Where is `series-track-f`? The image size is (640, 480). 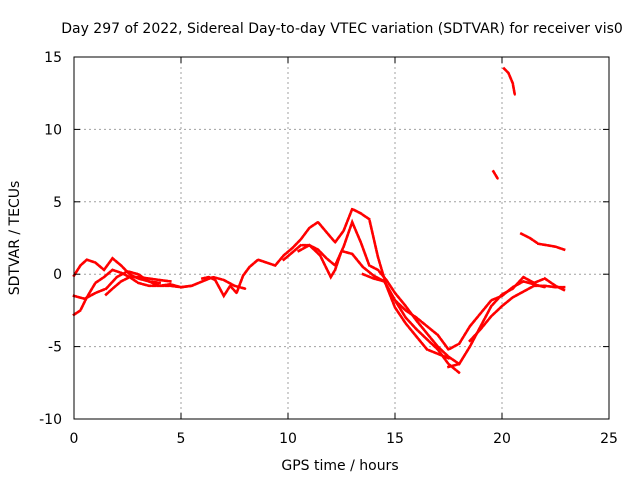 series-track-f is located at coordinates (371, 293).